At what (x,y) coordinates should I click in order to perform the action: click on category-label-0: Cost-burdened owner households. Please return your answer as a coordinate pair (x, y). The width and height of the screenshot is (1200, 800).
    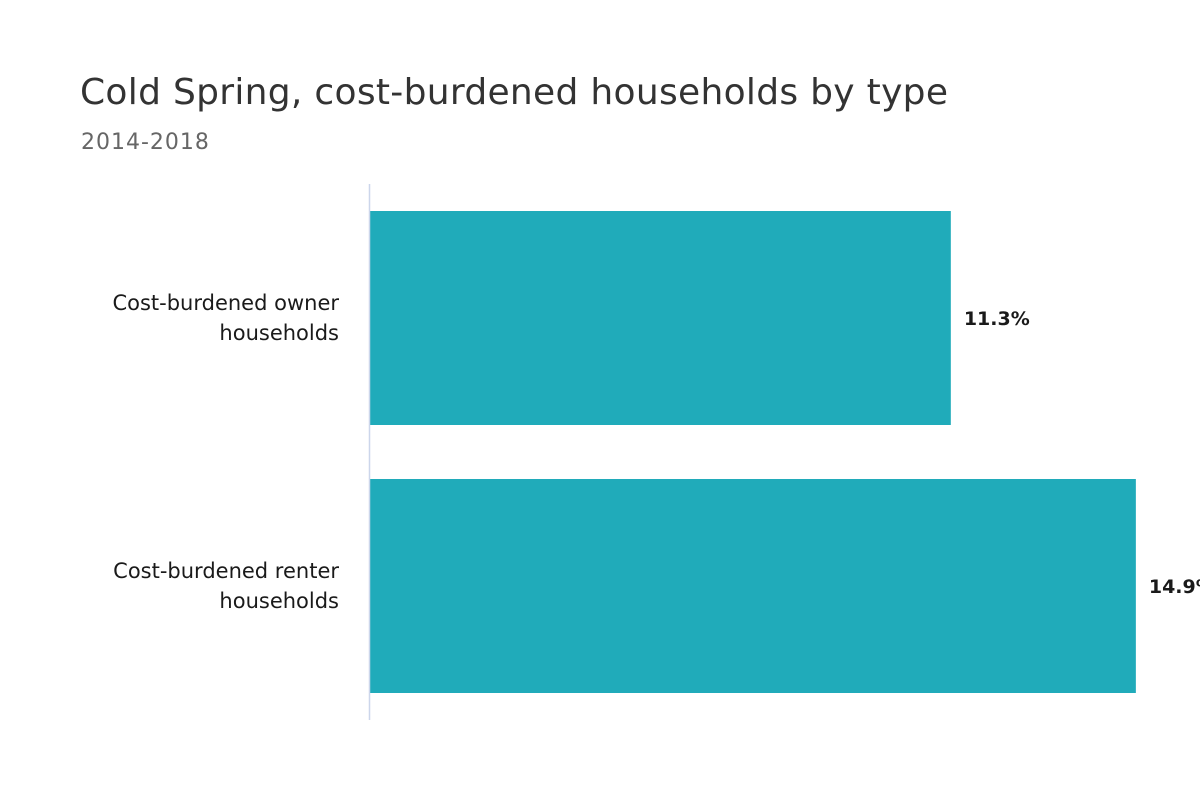
    Looking at the image, I should click on (225, 318).